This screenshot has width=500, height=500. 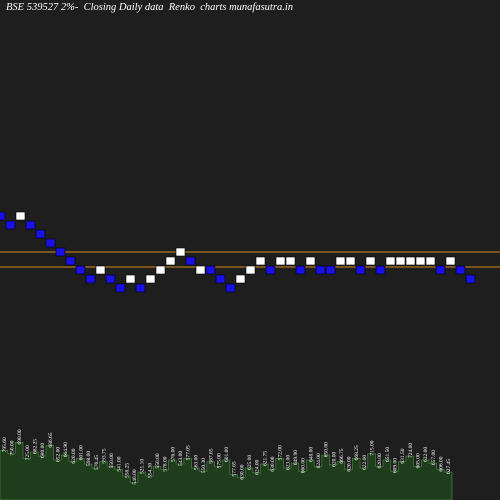 I want to click on volume-label: 605.00, so click(x=419, y=460).